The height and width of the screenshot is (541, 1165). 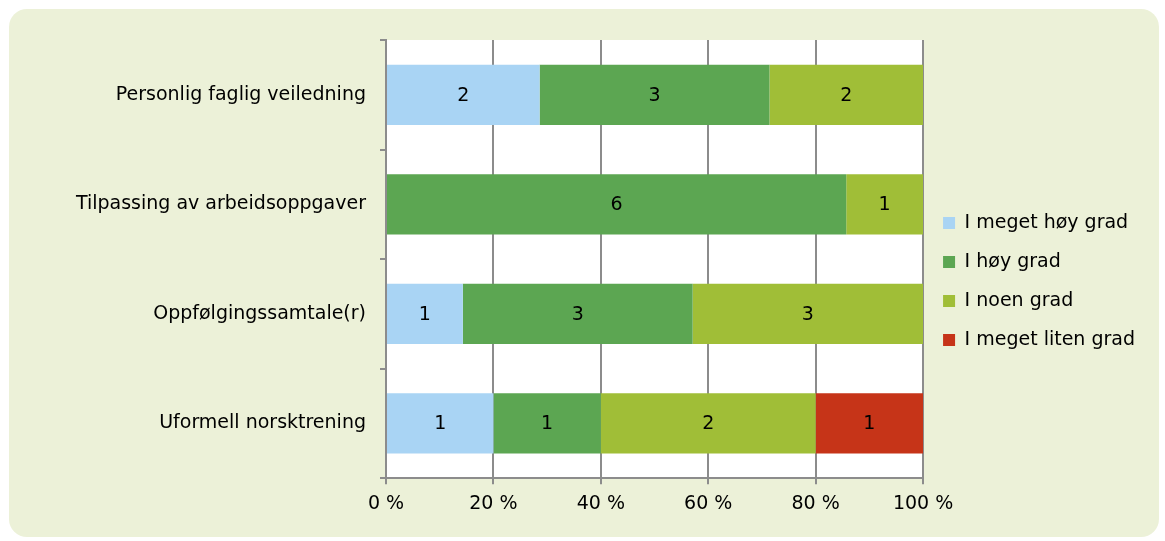 What do you see at coordinates (493, 501) in the screenshot?
I see `x-tick-label: 20 %` at bounding box center [493, 501].